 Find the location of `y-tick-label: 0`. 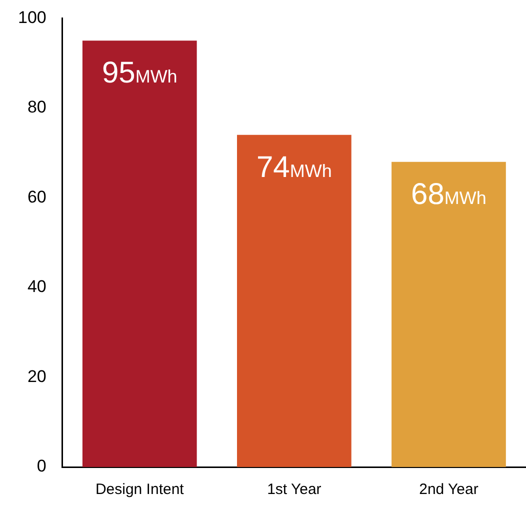

y-tick-label: 0 is located at coordinates (41, 466).